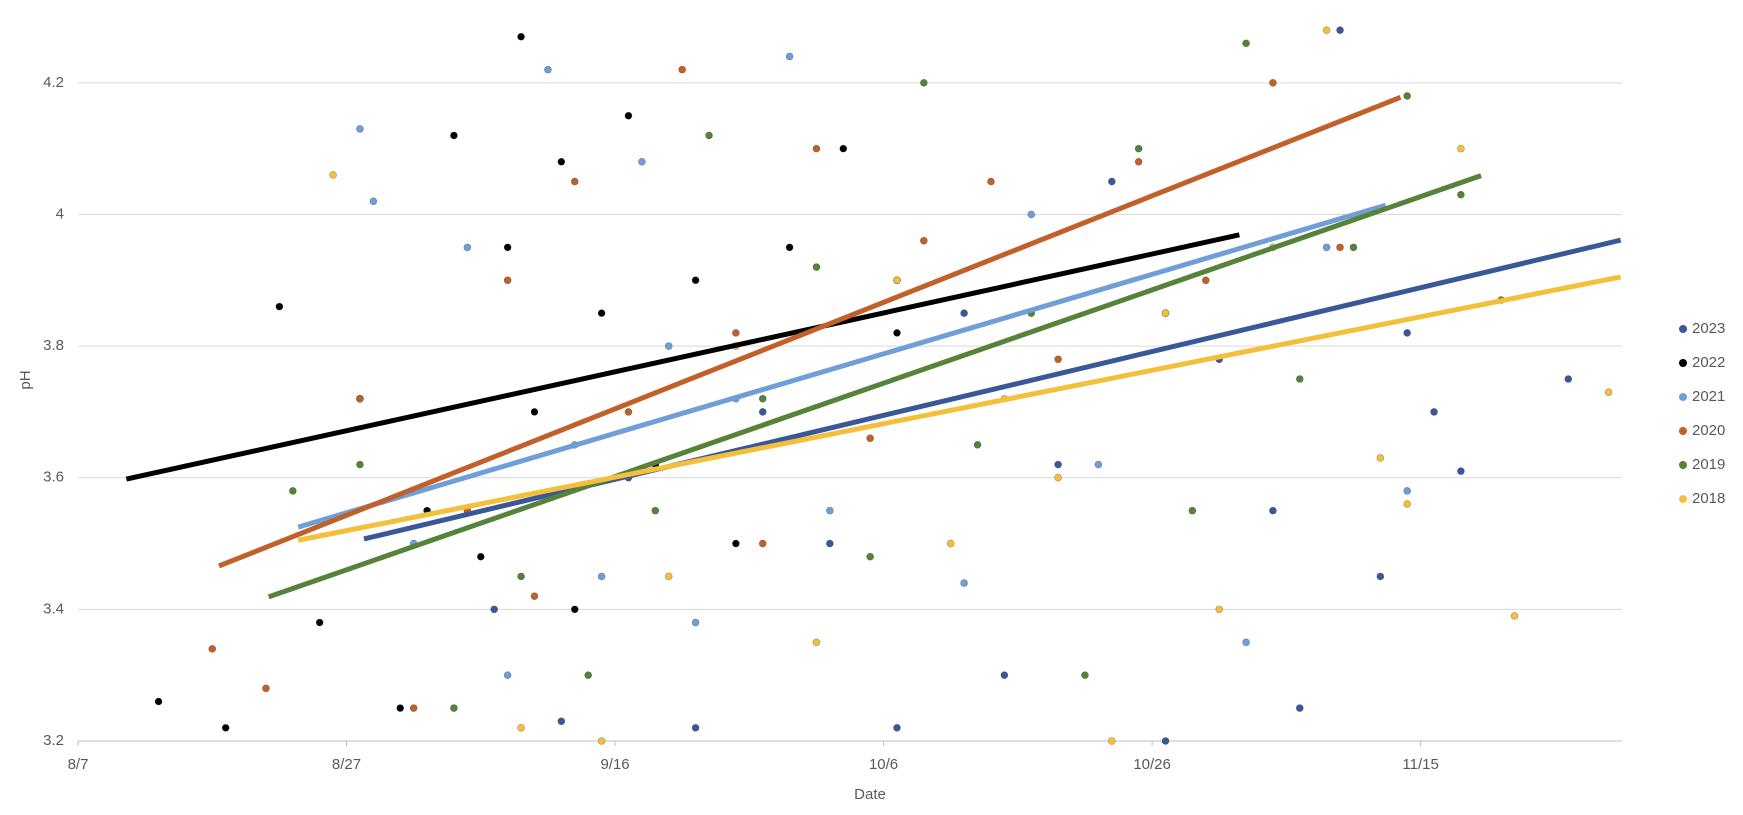 Image resolution: width=1743 pixels, height=815 pixels. What do you see at coordinates (53, 345) in the screenshot?
I see `y-tick-label: 3.8` at bounding box center [53, 345].